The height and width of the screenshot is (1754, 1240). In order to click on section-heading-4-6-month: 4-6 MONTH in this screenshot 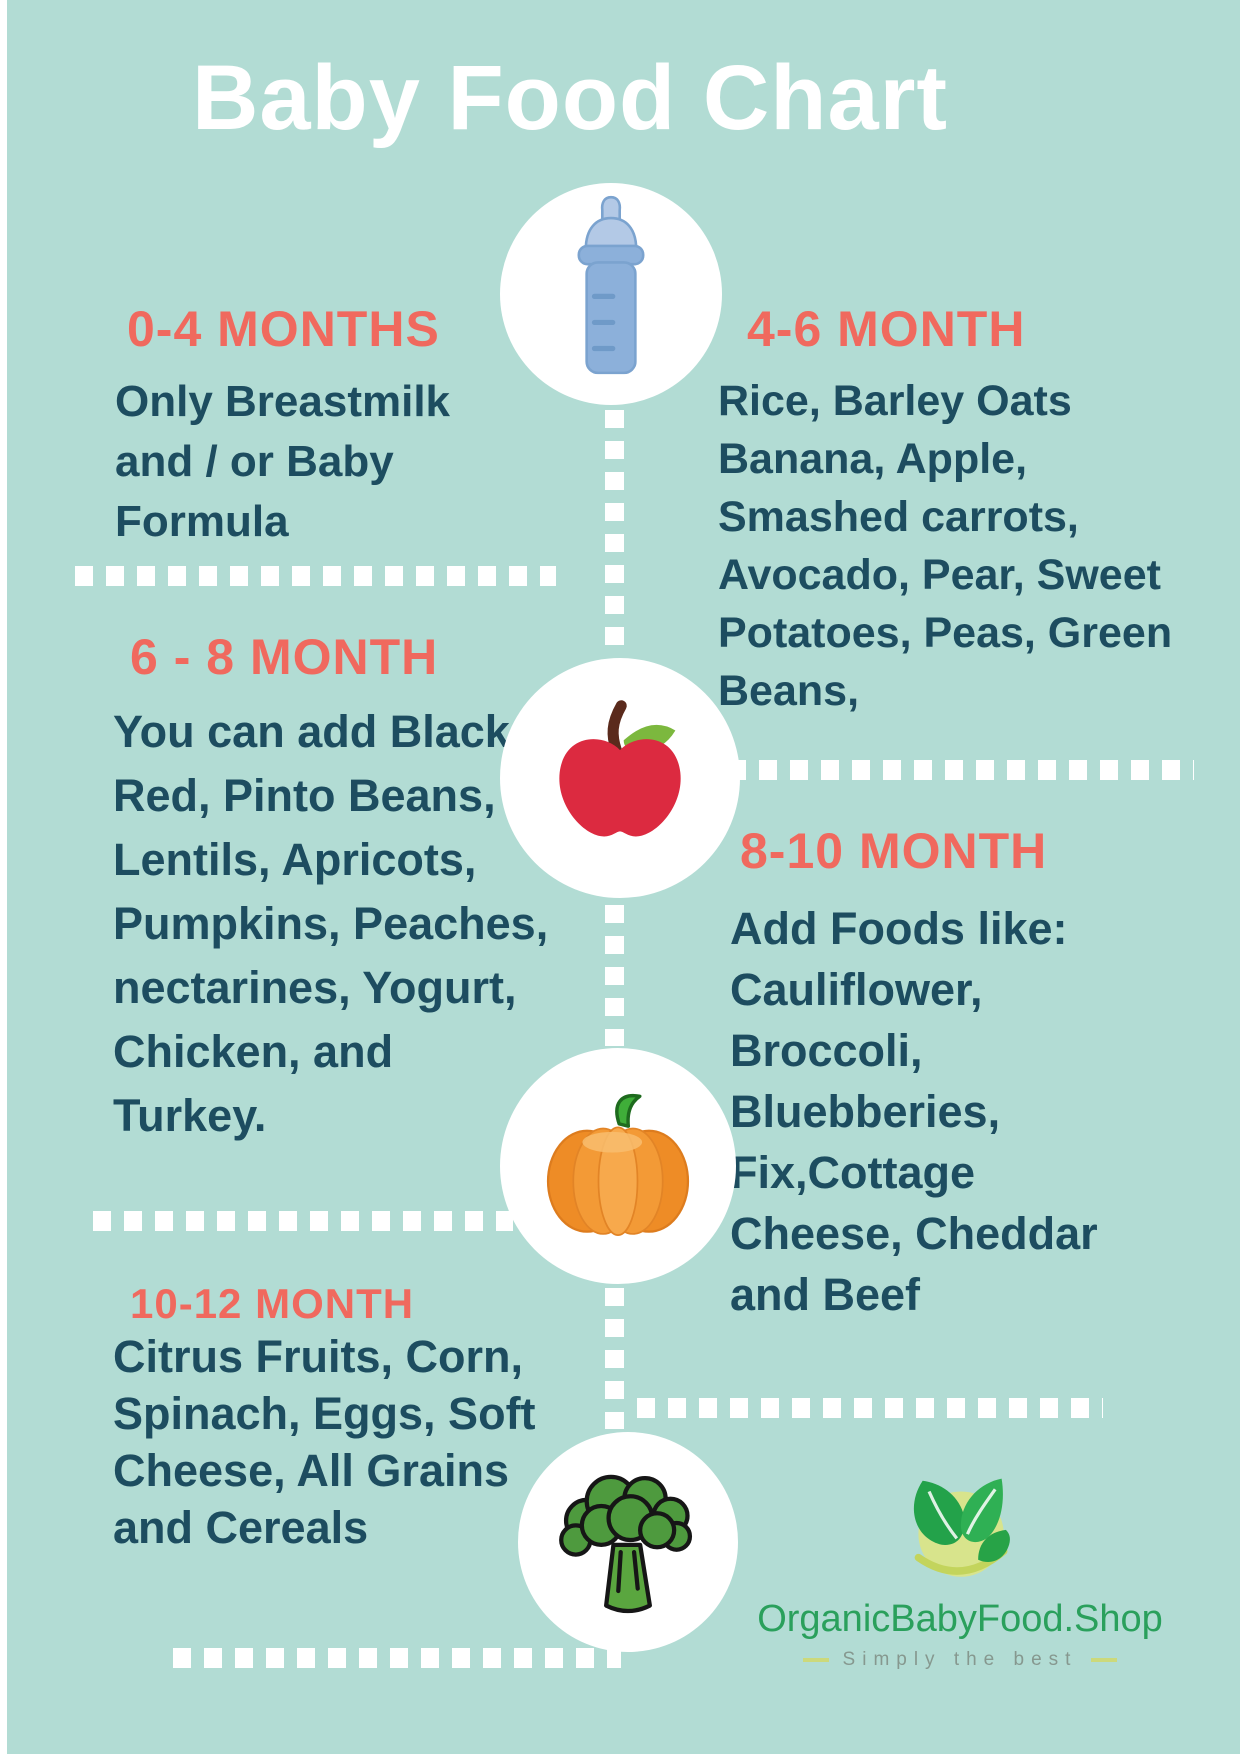, I will do `click(886, 329)`.